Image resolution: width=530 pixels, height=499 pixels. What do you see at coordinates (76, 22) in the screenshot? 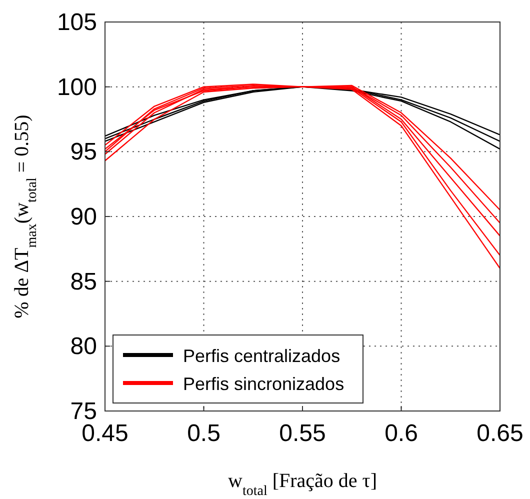
I see `y-tick-label: 105` at bounding box center [76, 22].